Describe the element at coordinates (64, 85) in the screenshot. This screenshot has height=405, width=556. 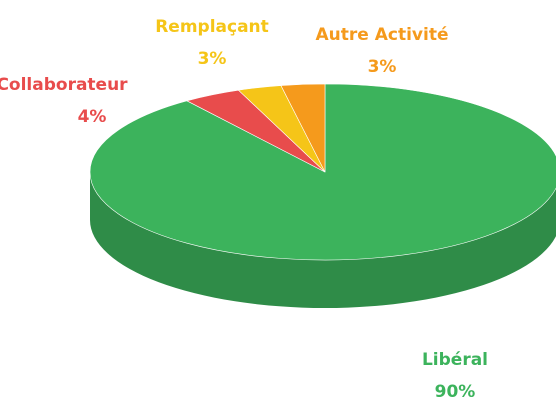
I see `slice-label: Collaborateur` at that location.